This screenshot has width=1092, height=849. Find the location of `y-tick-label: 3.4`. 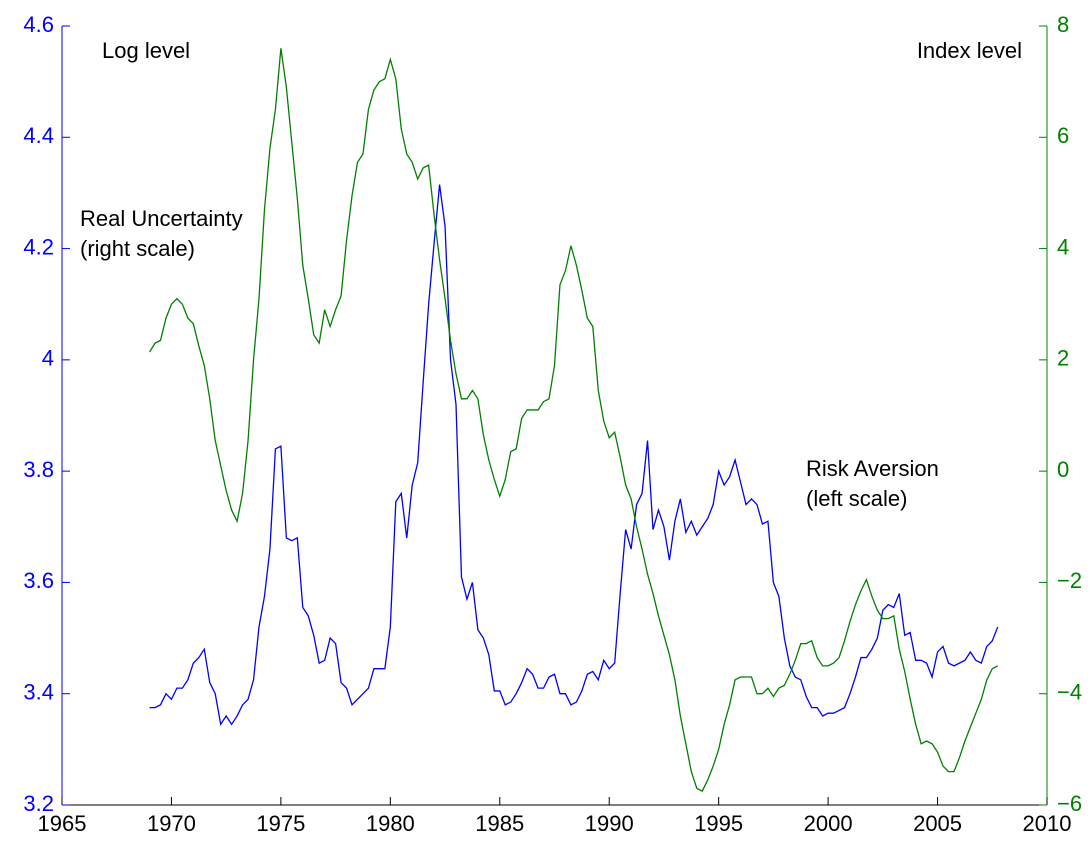

y-tick-label: 3.4 is located at coordinates (38, 692).